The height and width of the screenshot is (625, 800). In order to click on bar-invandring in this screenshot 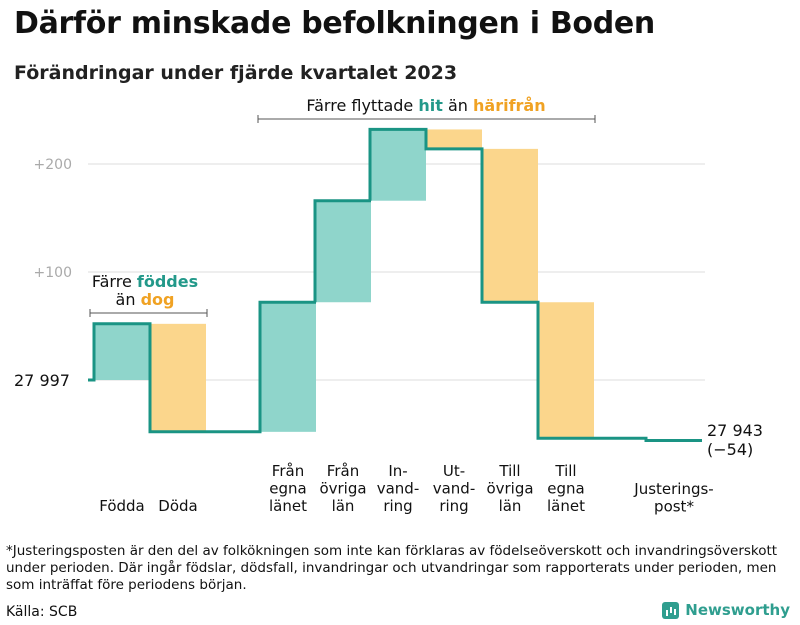, I will do `click(398, 165)`.